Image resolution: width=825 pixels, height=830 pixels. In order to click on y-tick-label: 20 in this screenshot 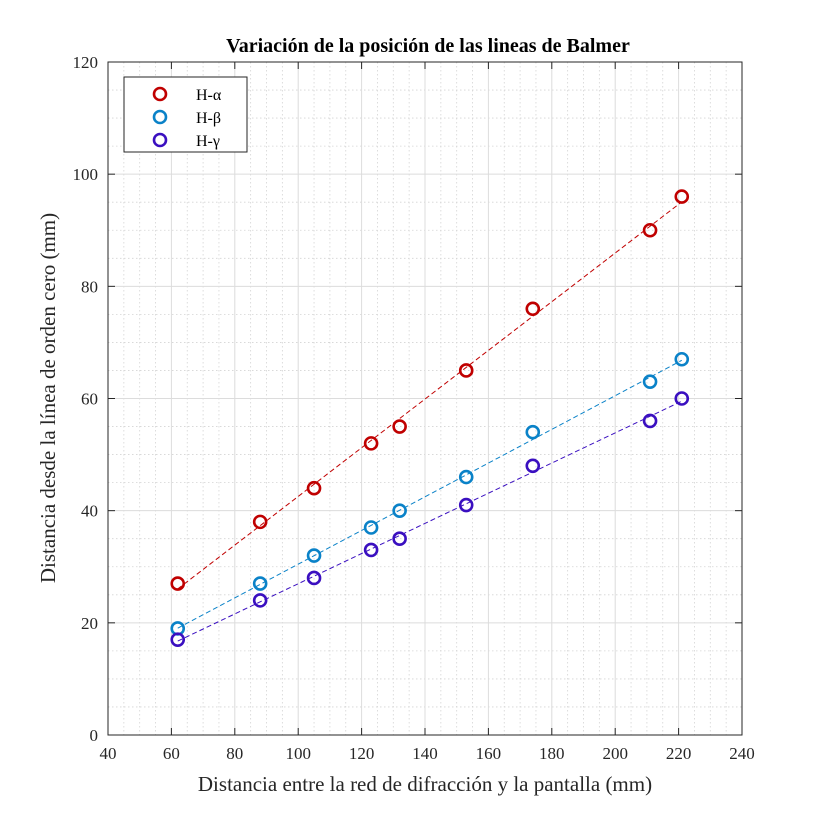, I will do `click(89, 623)`.